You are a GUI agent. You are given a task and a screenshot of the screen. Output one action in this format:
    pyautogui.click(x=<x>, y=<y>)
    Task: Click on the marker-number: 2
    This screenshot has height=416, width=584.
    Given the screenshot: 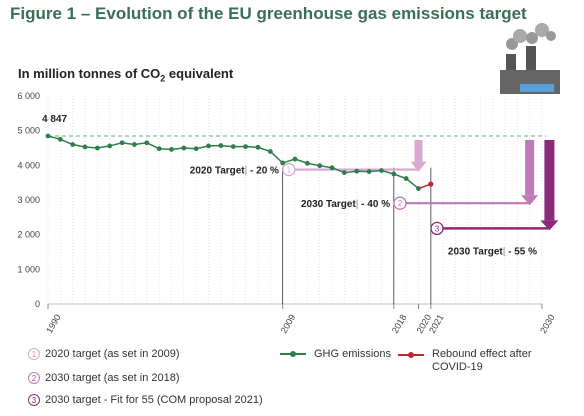 What is the action you would take?
    pyautogui.click(x=400, y=203)
    